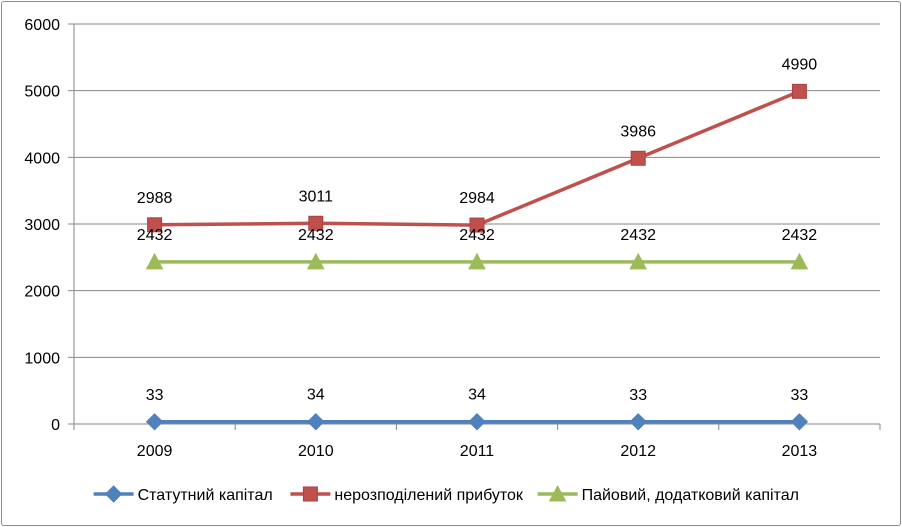  I want to click on x-tick-label: 2010, so click(316, 451).